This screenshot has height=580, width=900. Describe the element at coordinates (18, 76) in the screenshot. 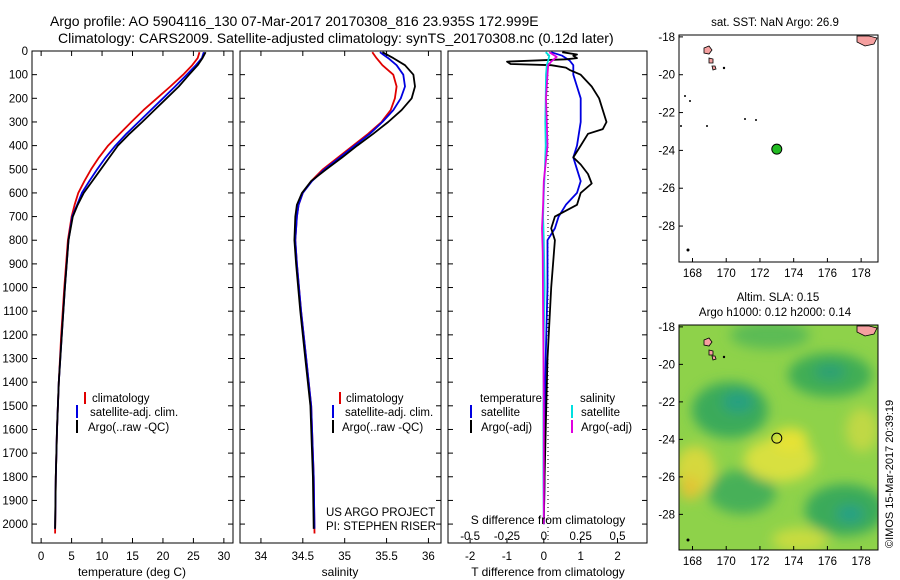

I see `depth-tick-label: 100` at that location.